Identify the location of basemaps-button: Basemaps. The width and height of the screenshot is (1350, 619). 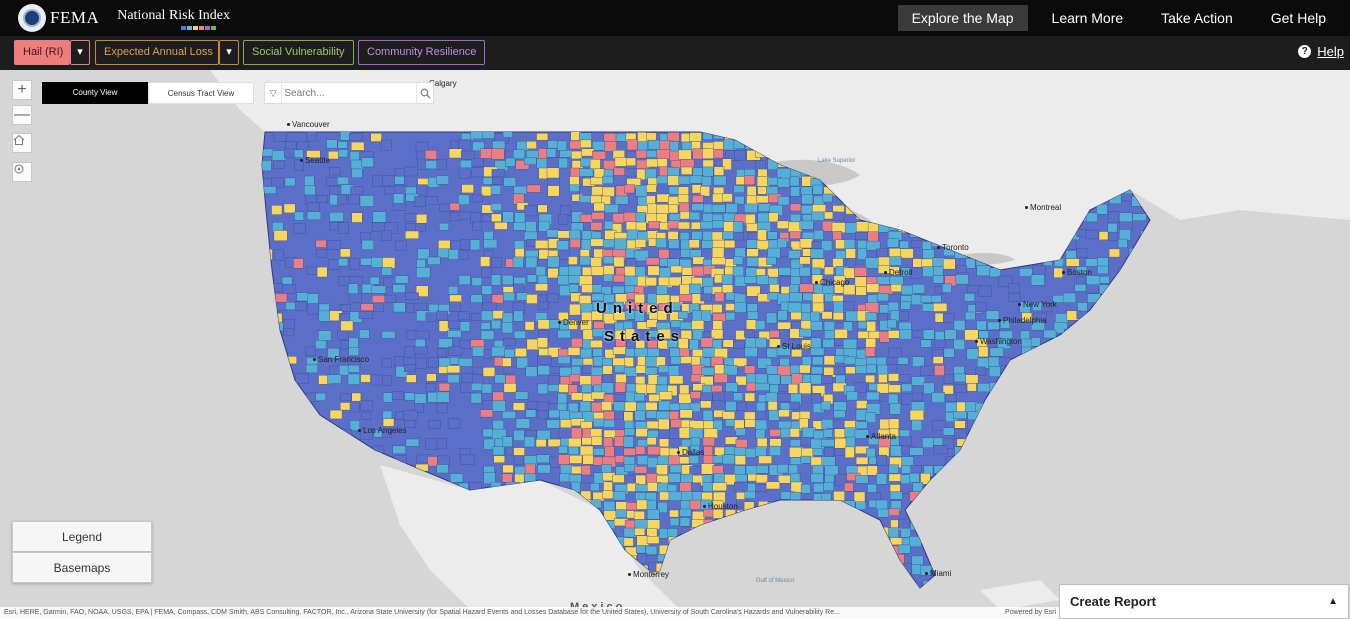
(82, 567).